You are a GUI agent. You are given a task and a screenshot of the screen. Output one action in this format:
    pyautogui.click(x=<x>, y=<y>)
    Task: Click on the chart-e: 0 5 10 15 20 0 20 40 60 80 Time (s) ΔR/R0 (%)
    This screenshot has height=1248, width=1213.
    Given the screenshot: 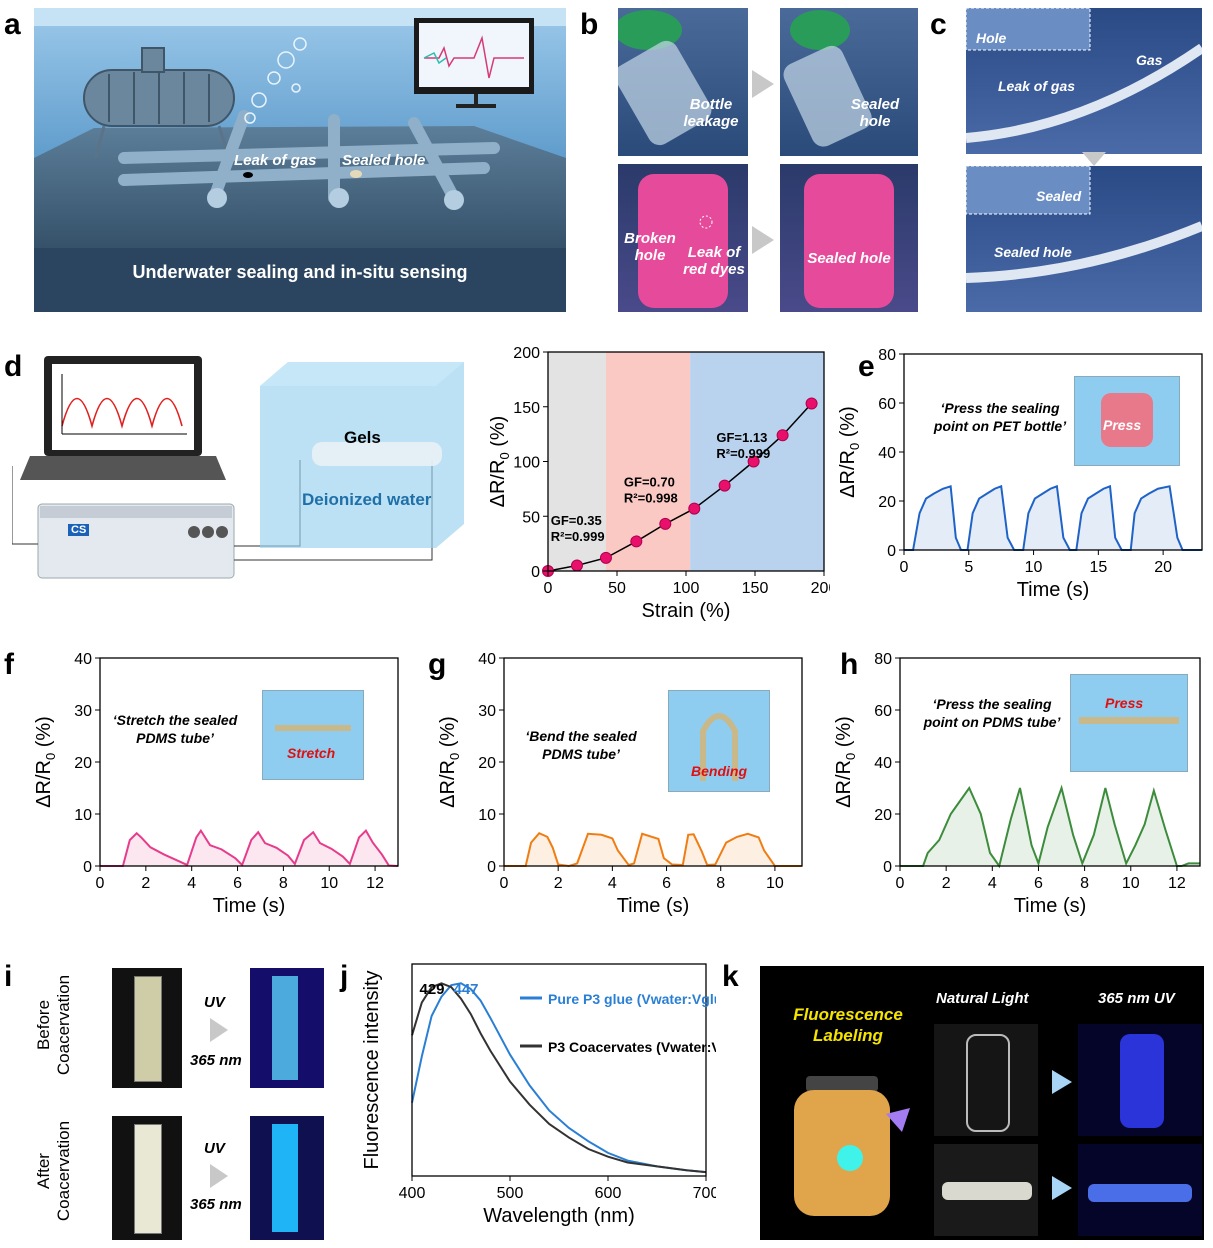 What is the action you would take?
    pyautogui.click(x=1020, y=474)
    